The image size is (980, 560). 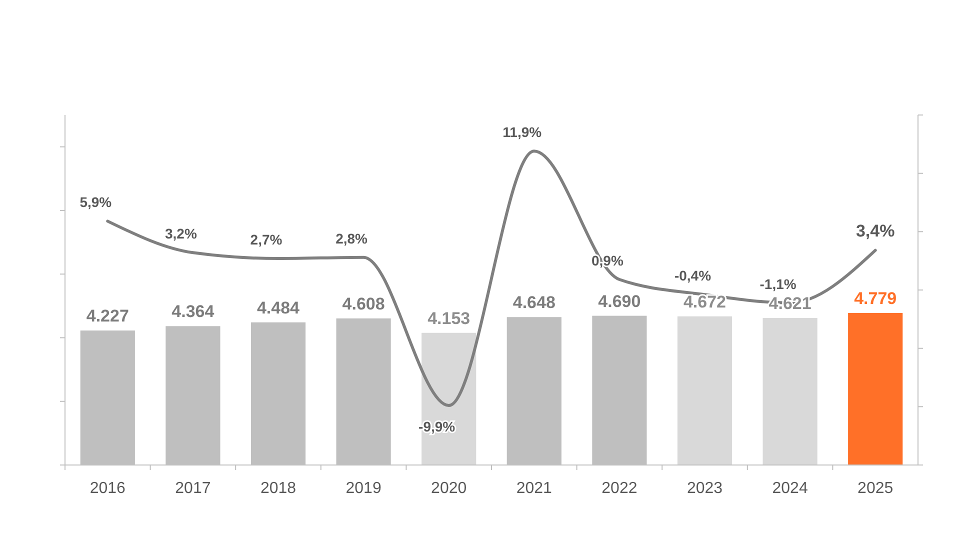 I want to click on data-label: 11,9%, so click(x=522, y=132).